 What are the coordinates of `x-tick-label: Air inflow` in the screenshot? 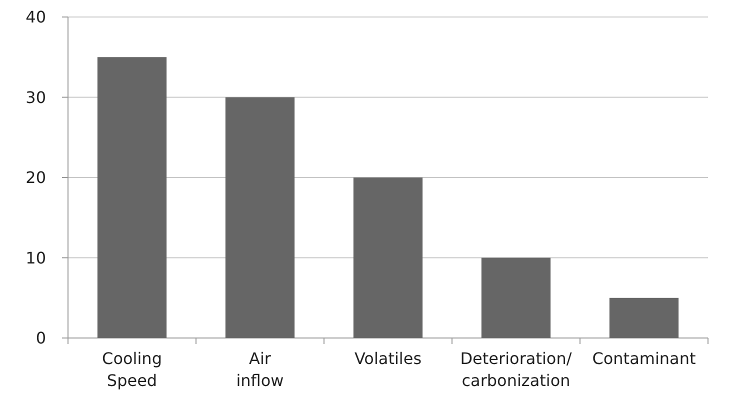 It's located at (260, 369).